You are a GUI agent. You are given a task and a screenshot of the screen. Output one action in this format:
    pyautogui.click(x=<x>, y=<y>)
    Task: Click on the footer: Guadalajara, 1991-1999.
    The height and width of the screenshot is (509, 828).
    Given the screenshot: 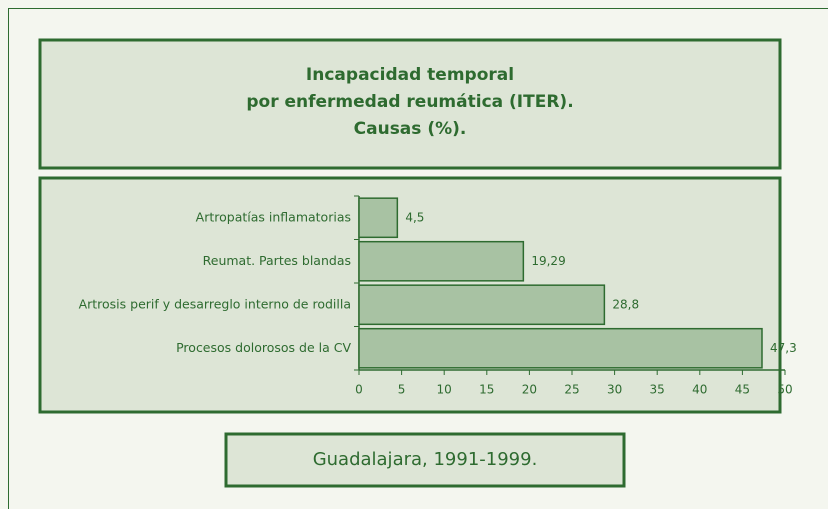 What is the action you would take?
    pyautogui.click(x=425, y=459)
    